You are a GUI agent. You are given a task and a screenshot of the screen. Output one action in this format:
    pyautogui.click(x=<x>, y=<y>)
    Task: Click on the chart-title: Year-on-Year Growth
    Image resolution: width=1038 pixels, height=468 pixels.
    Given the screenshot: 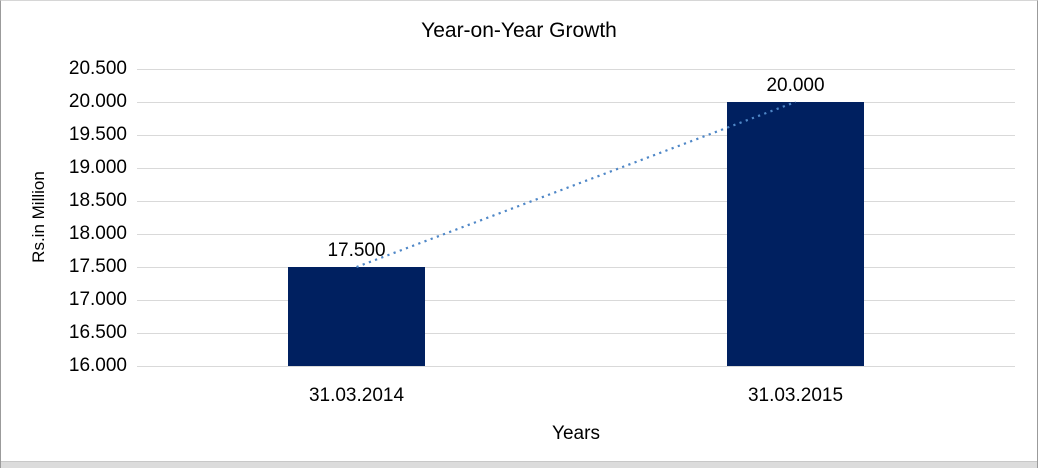 What is the action you would take?
    pyautogui.click(x=519, y=30)
    